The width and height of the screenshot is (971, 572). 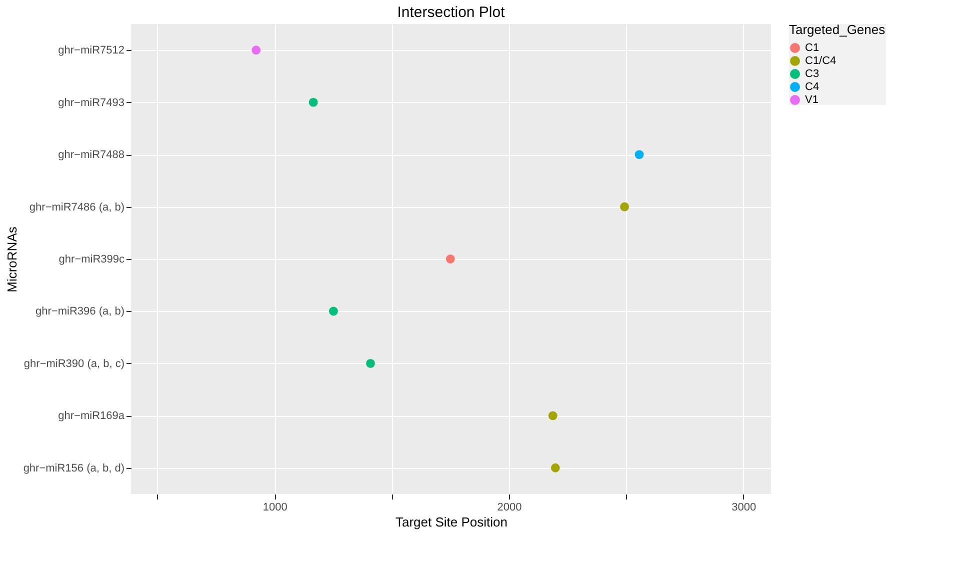 I want to click on x-tick-label: 2000, so click(x=509, y=508).